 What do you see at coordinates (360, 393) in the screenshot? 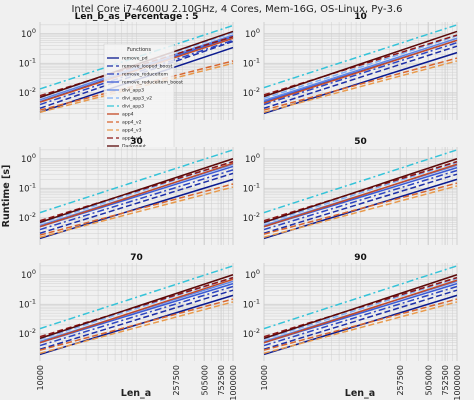
I see `figure-xlabel-right: Len_a` at bounding box center [360, 393].